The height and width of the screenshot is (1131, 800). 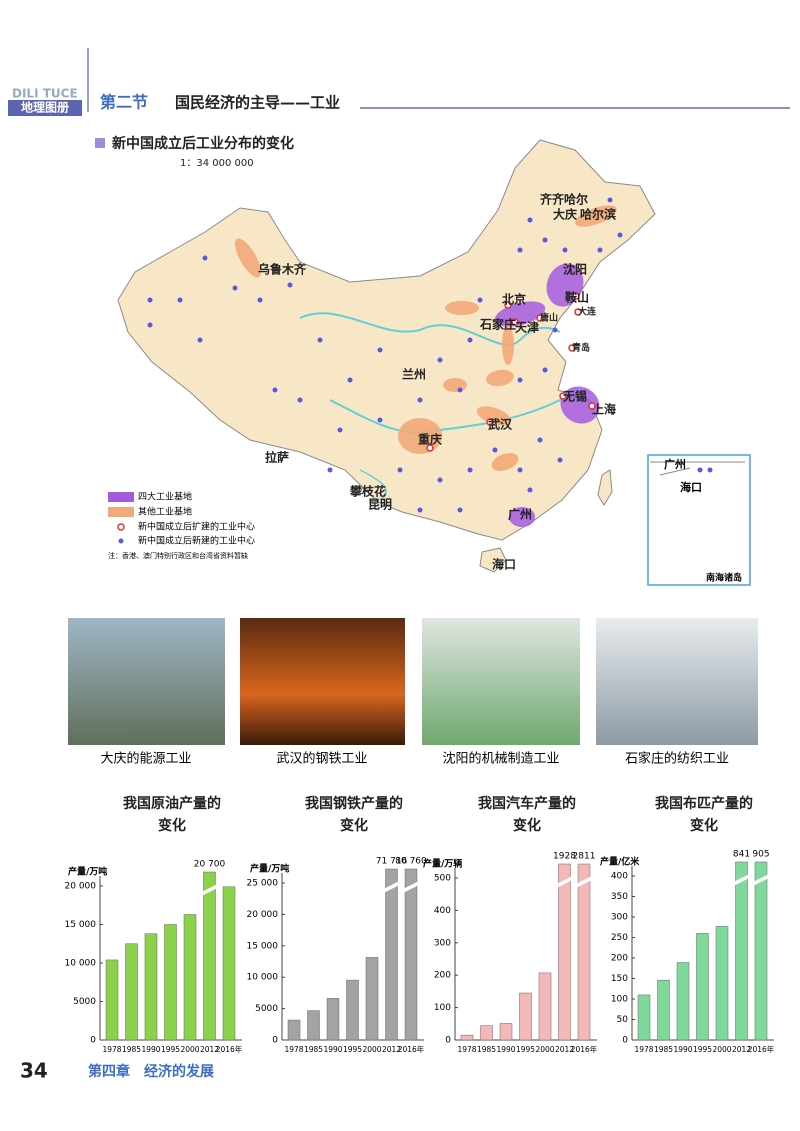 I want to click on photo-caption: 武汉的钢铁工业, so click(x=321, y=759).